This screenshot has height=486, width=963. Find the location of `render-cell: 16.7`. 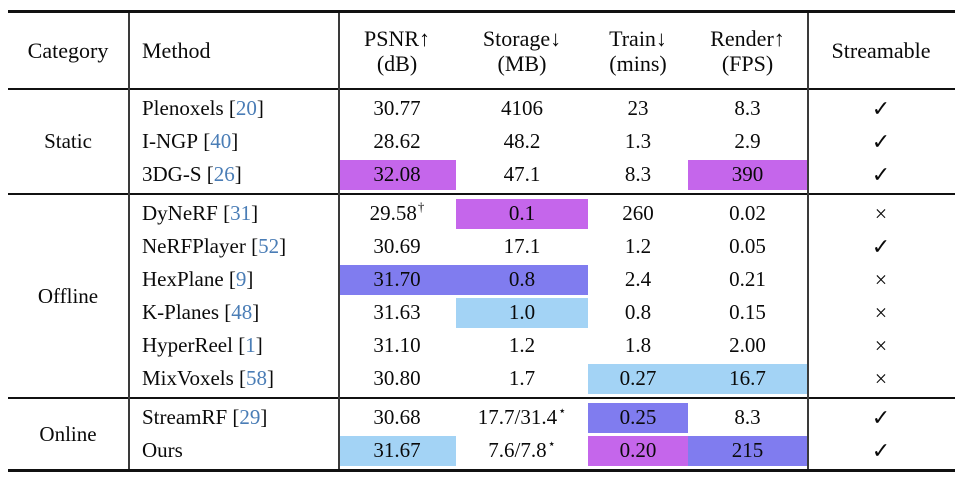

render-cell: 16.7 is located at coordinates (747, 378).